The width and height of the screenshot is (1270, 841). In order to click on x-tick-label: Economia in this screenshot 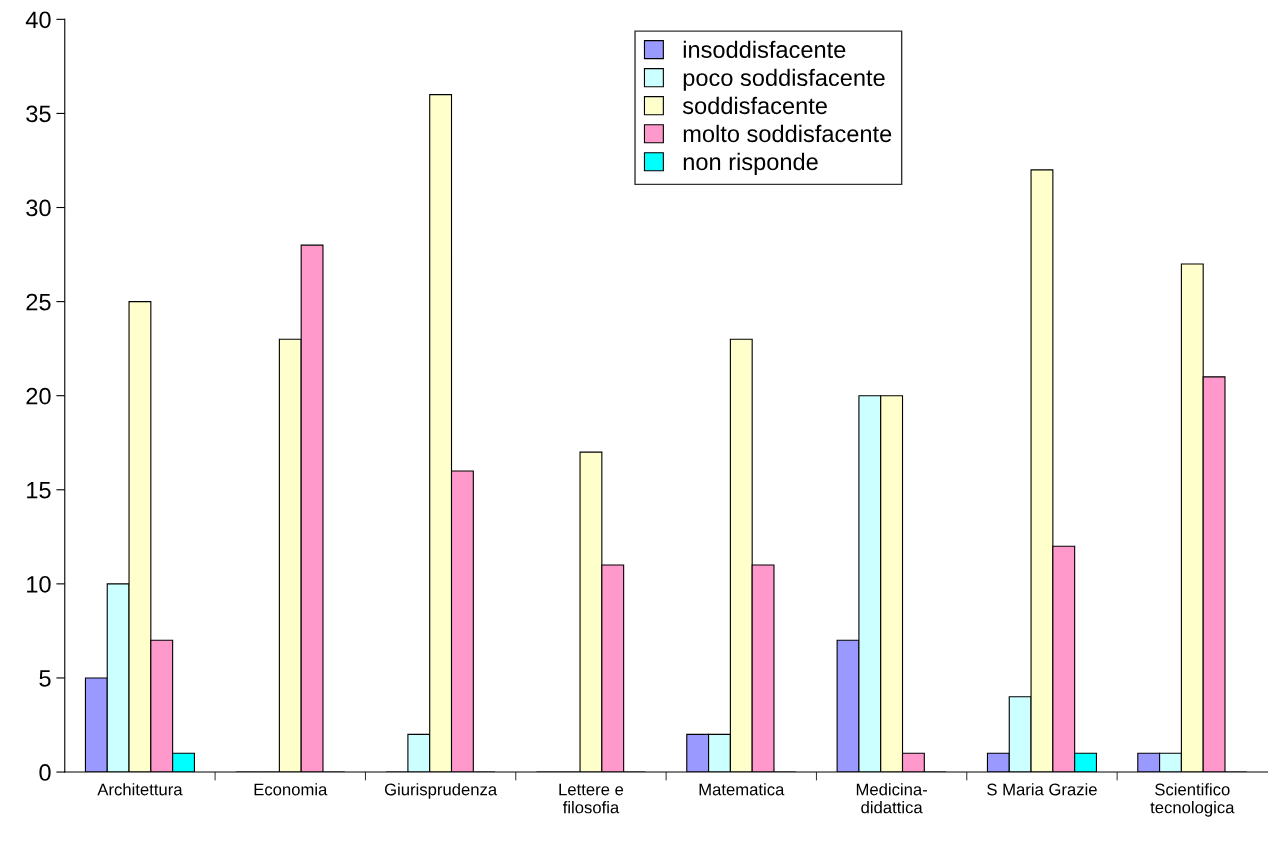, I will do `click(291, 789)`.